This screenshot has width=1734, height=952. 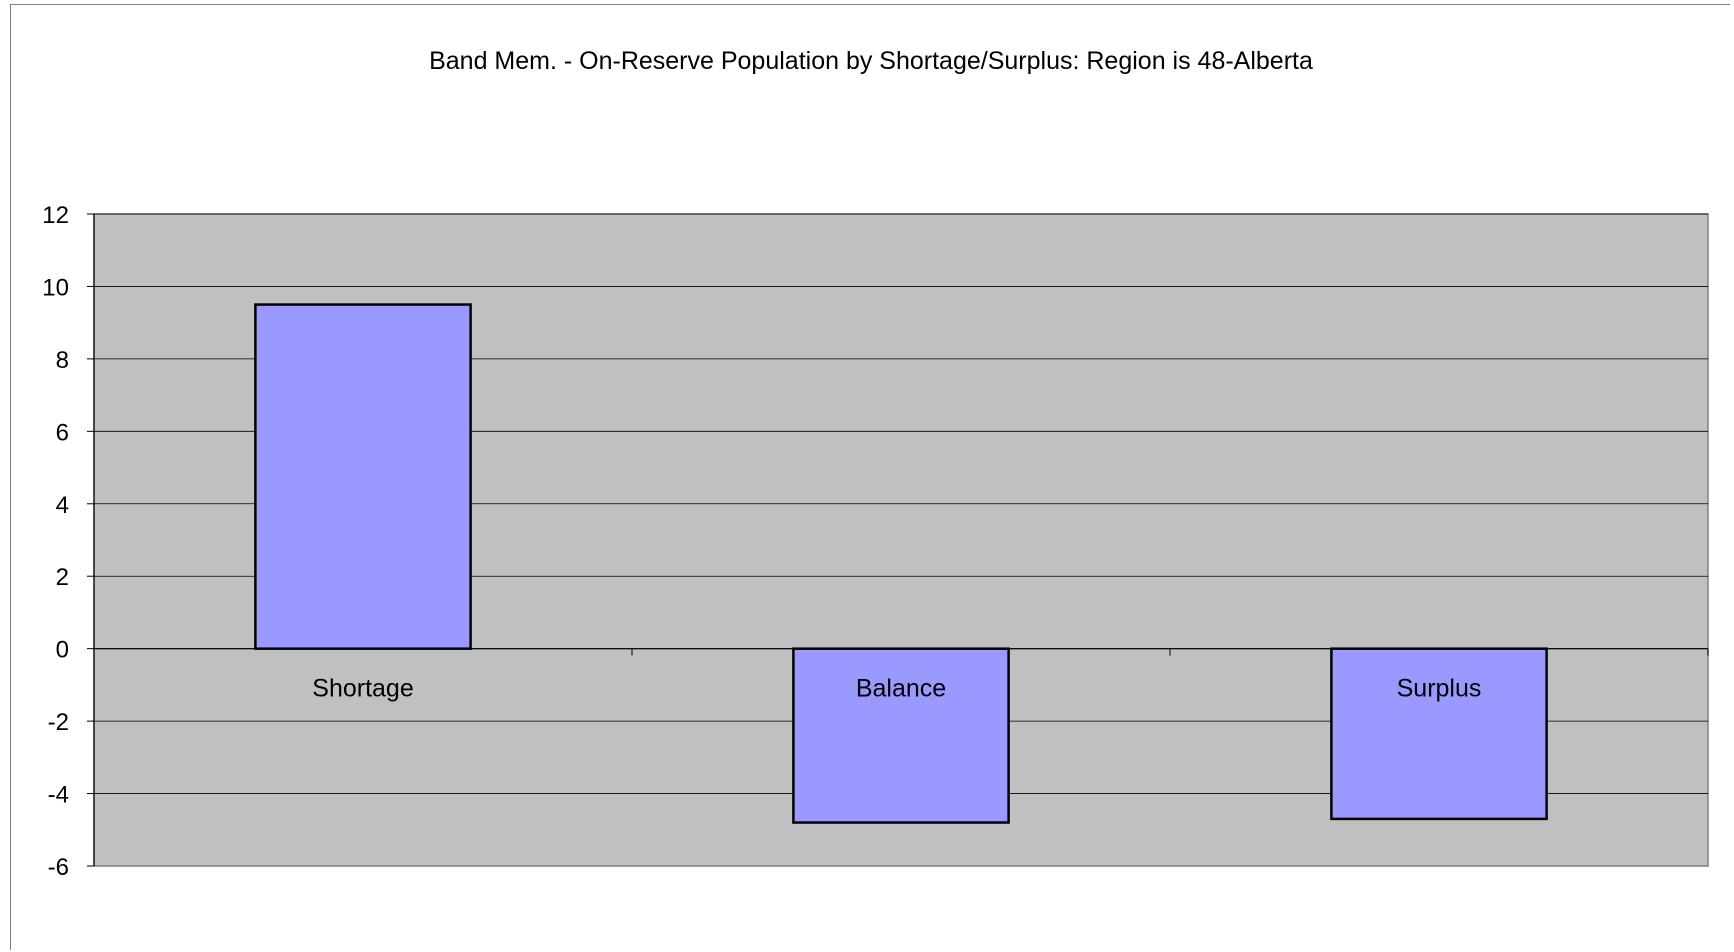 I want to click on x-tick-label: Surplus, so click(x=1439, y=689).